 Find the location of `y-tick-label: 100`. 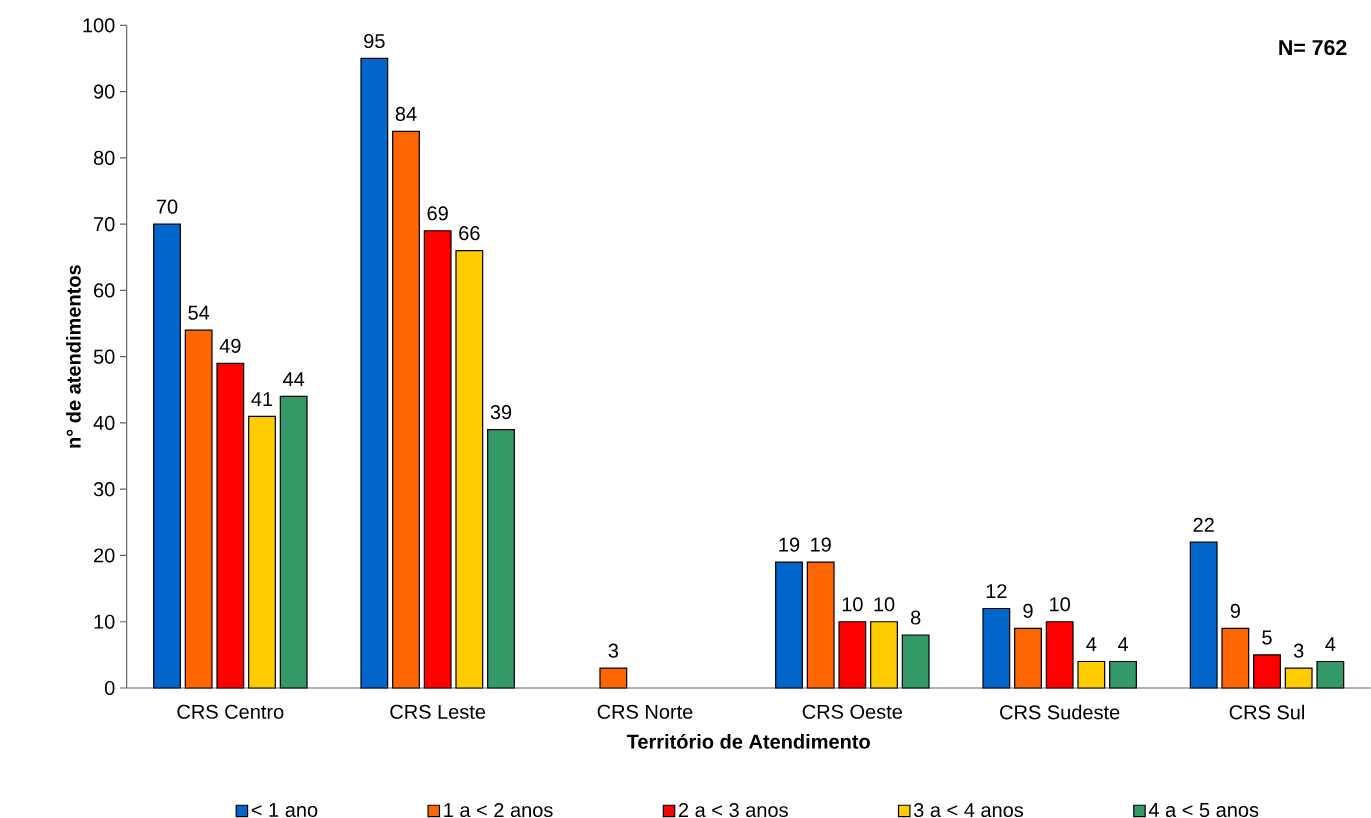

y-tick-label: 100 is located at coordinates (99, 25).